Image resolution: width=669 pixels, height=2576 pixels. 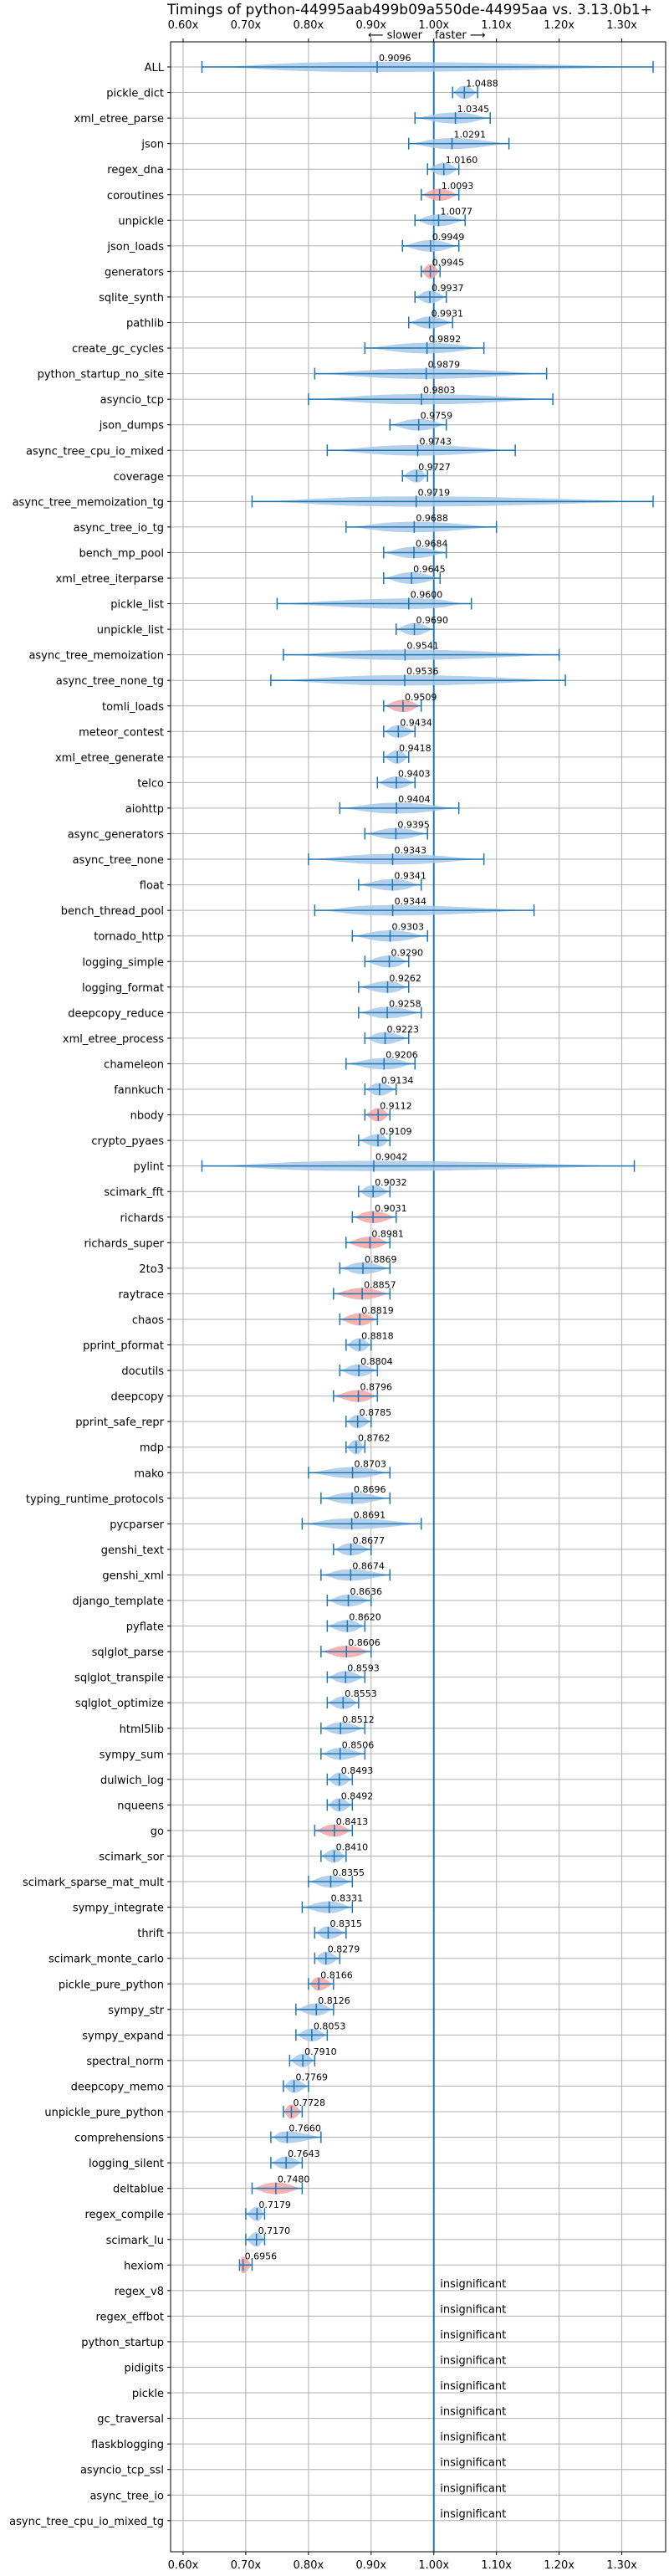 I want to click on y-label: html5lib, so click(x=142, y=1730).